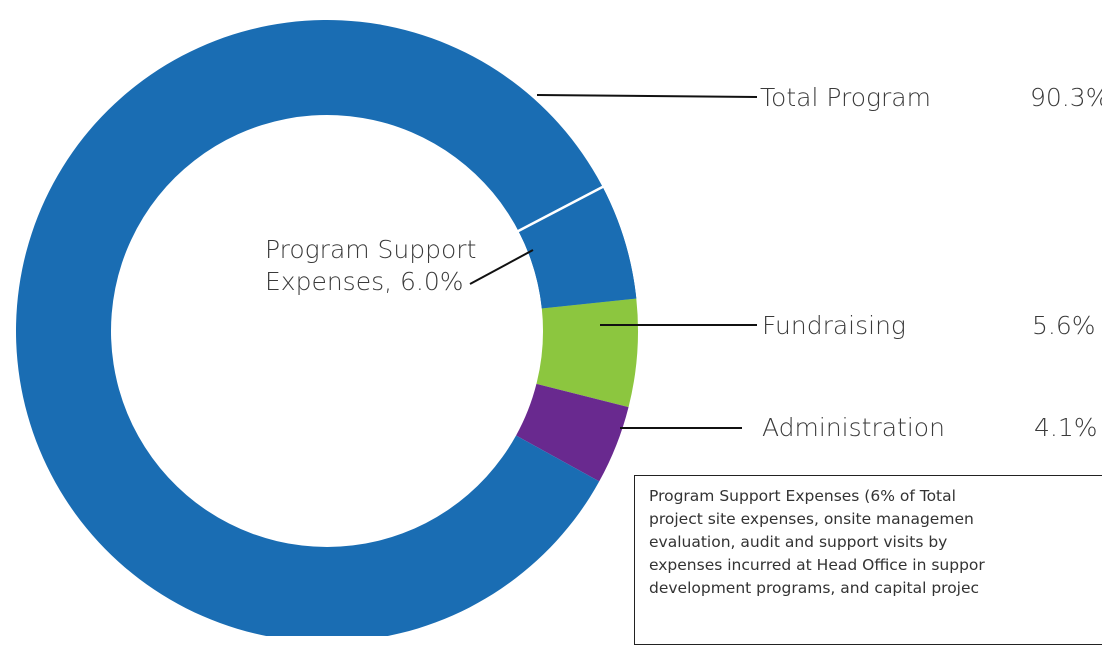 This screenshot has width=1102, height=645. Describe the element at coordinates (853, 427) in the screenshot. I see `category-label: Administration` at that location.